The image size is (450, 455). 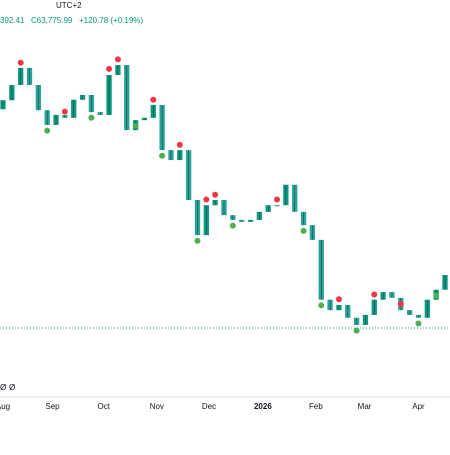 I want to click on x-tick-label: Feb, so click(x=316, y=406).